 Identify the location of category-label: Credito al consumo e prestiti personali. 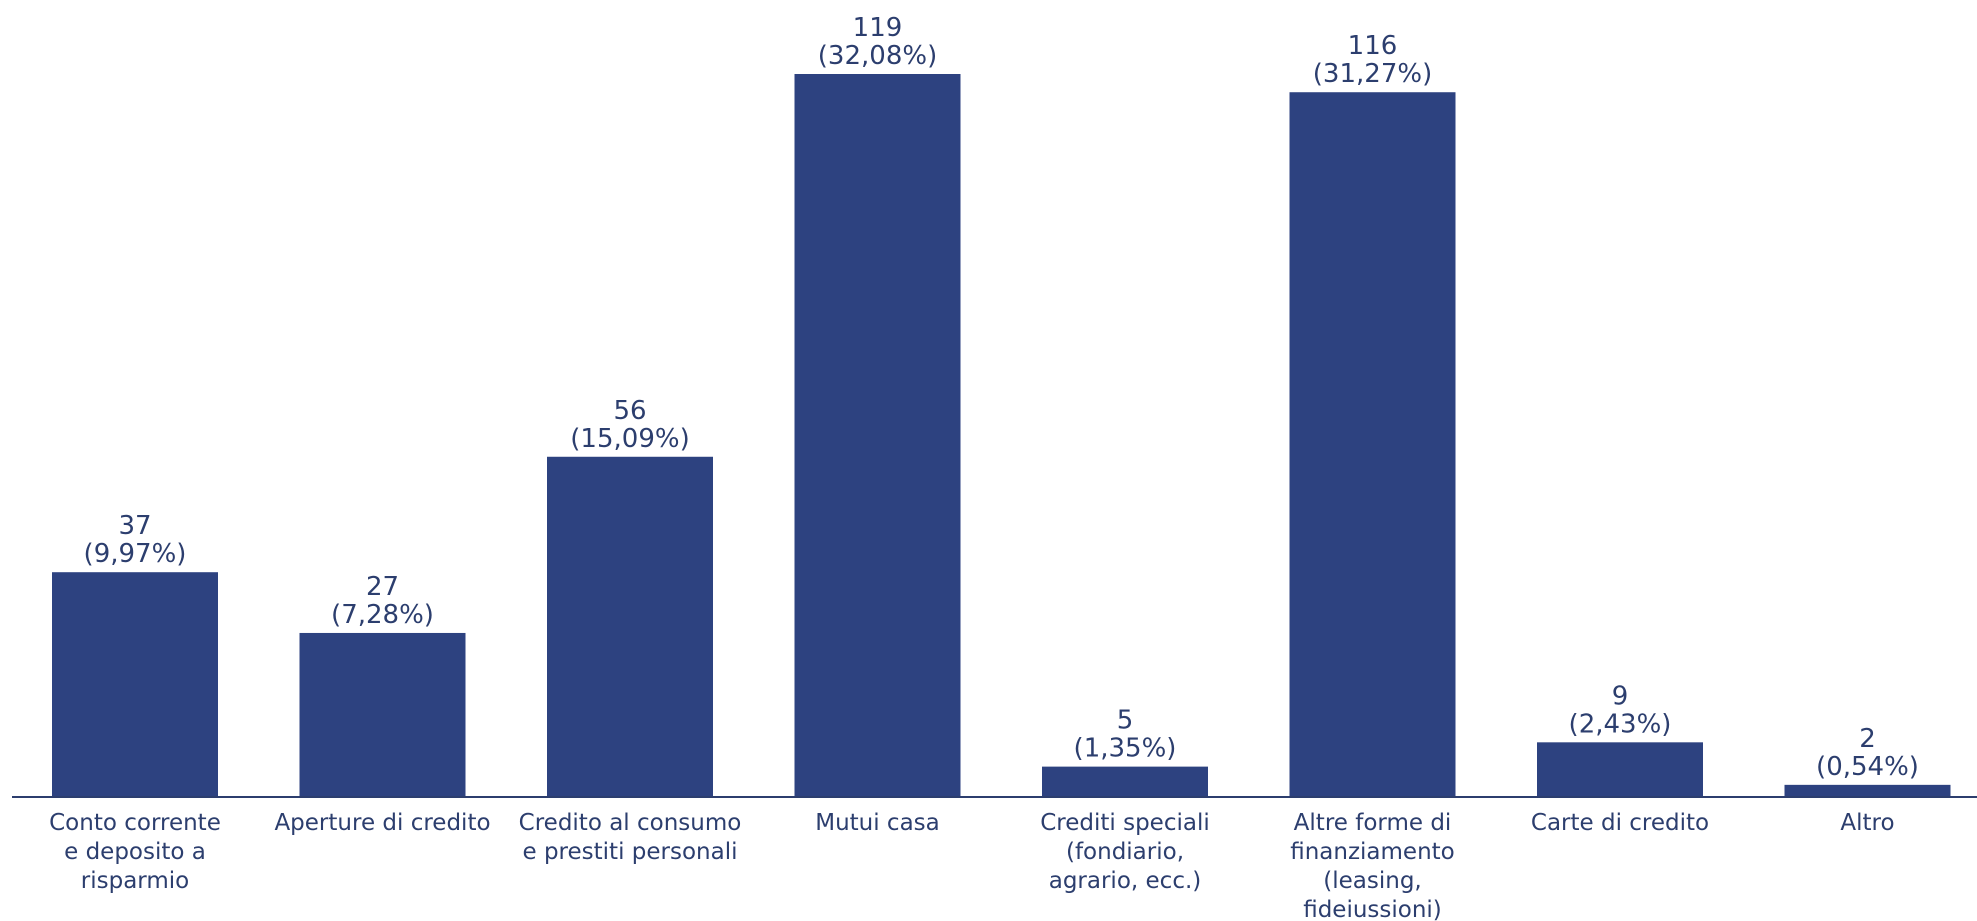
(630, 837).